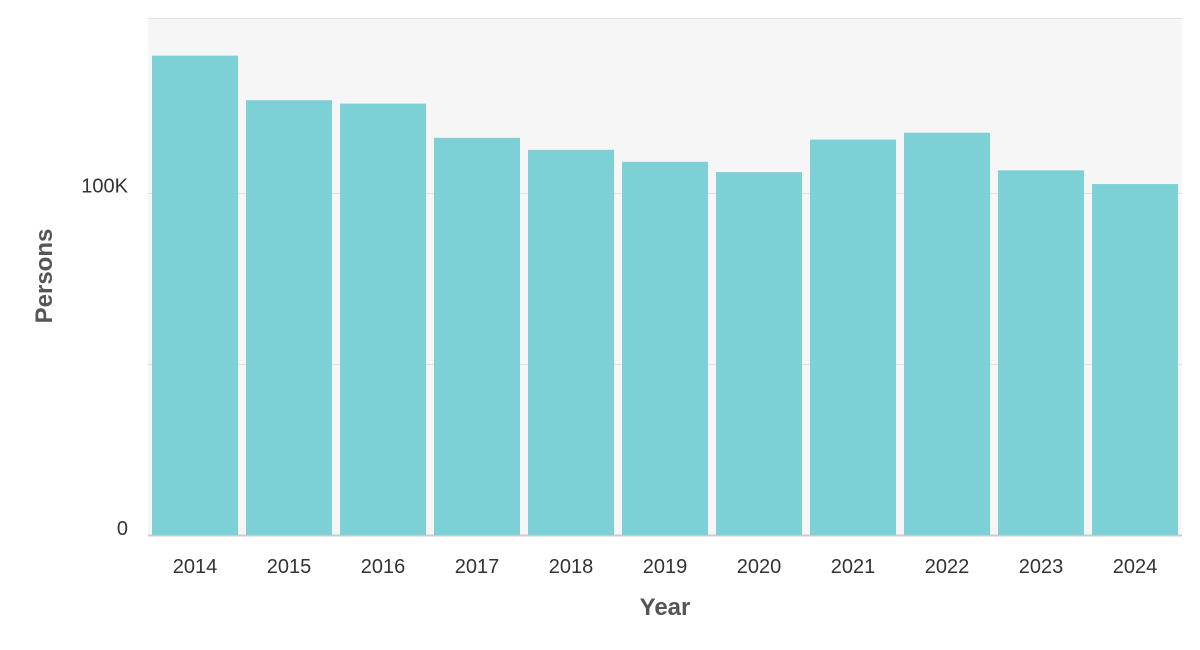 Image resolution: width=1200 pixels, height=650 pixels. Describe the element at coordinates (477, 567) in the screenshot. I see `x-tick-label: 2017` at that location.